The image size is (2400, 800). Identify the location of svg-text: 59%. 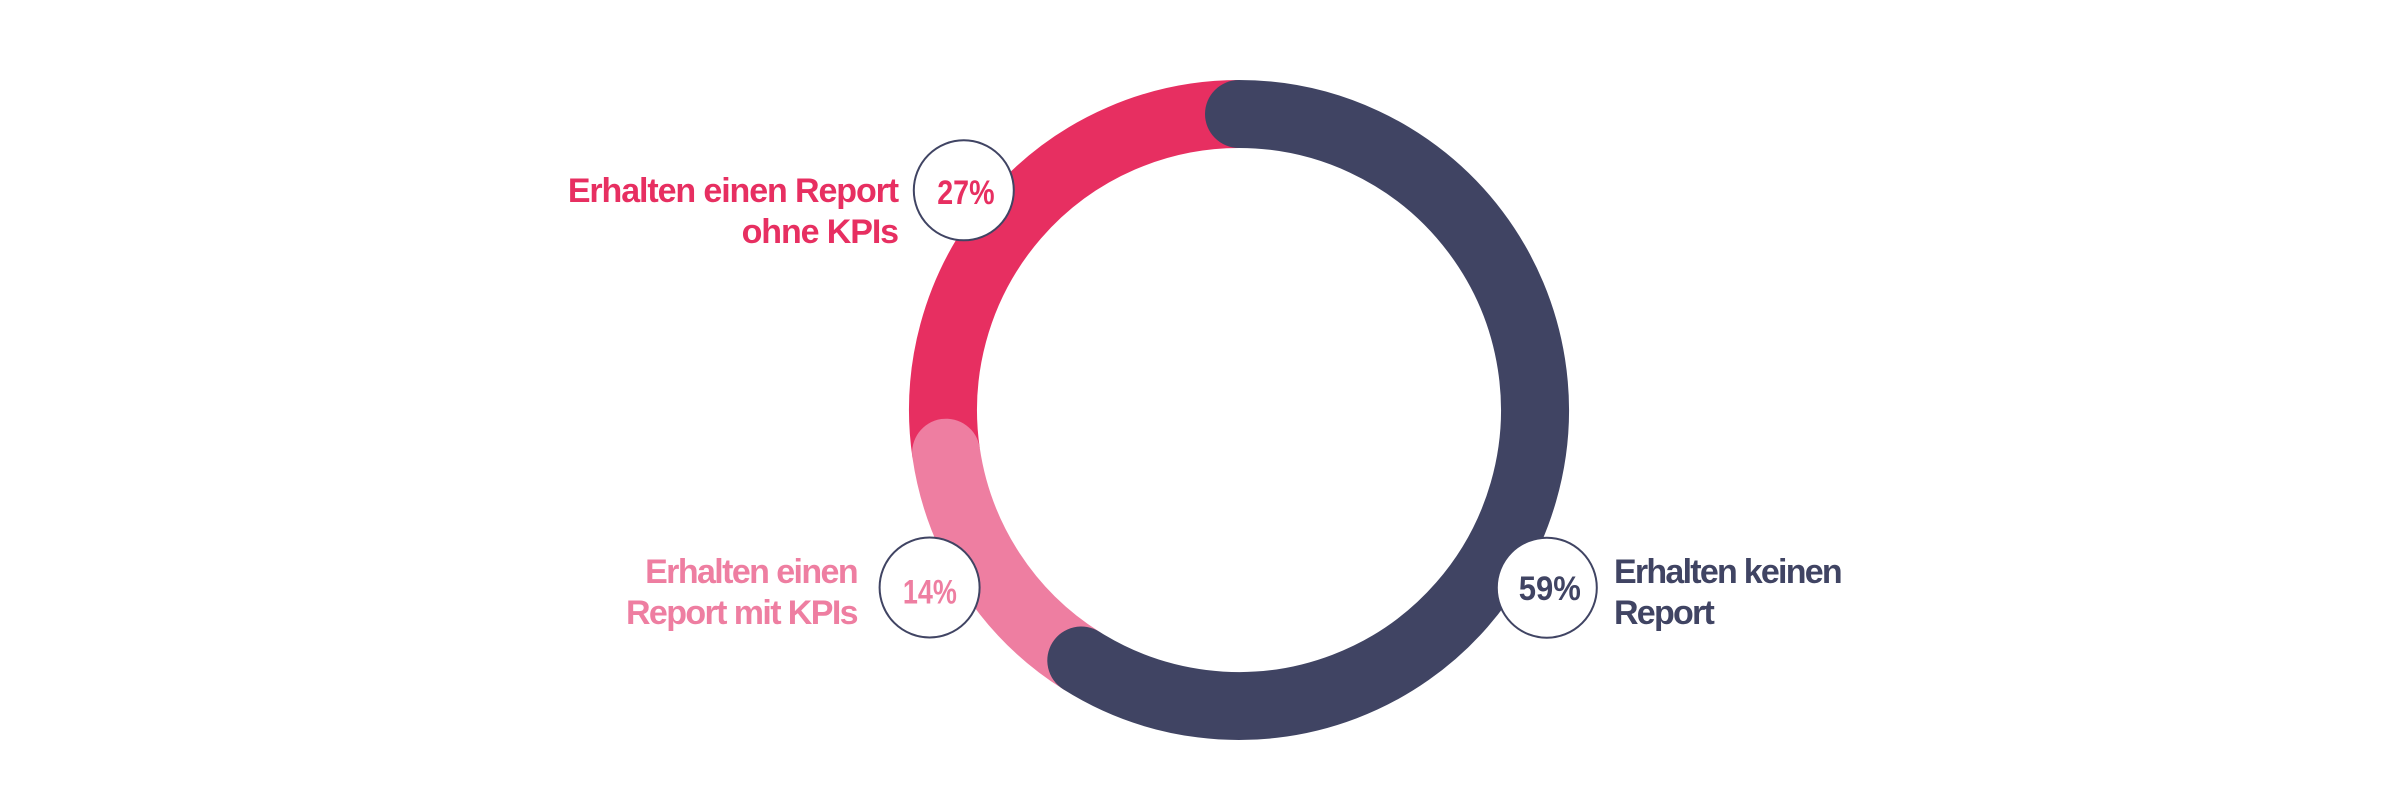
(1550, 589).